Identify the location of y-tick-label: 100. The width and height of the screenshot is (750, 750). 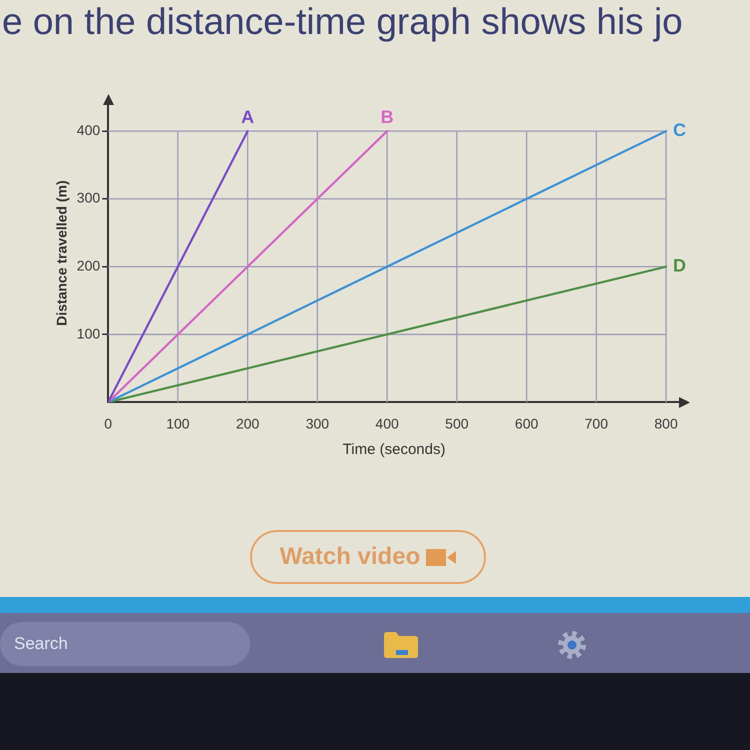
(88, 333).